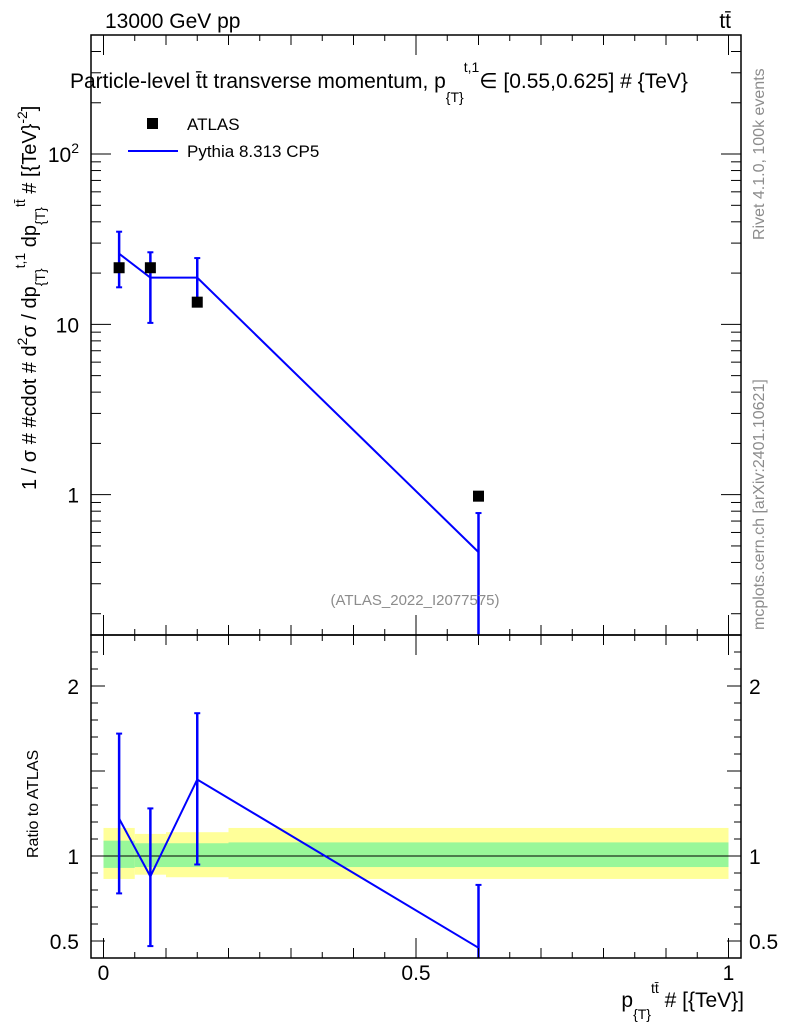  What do you see at coordinates (213, 124) in the screenshot?
I see `legend-atlas-label: ATLAS` at bounding box center [213, 124].